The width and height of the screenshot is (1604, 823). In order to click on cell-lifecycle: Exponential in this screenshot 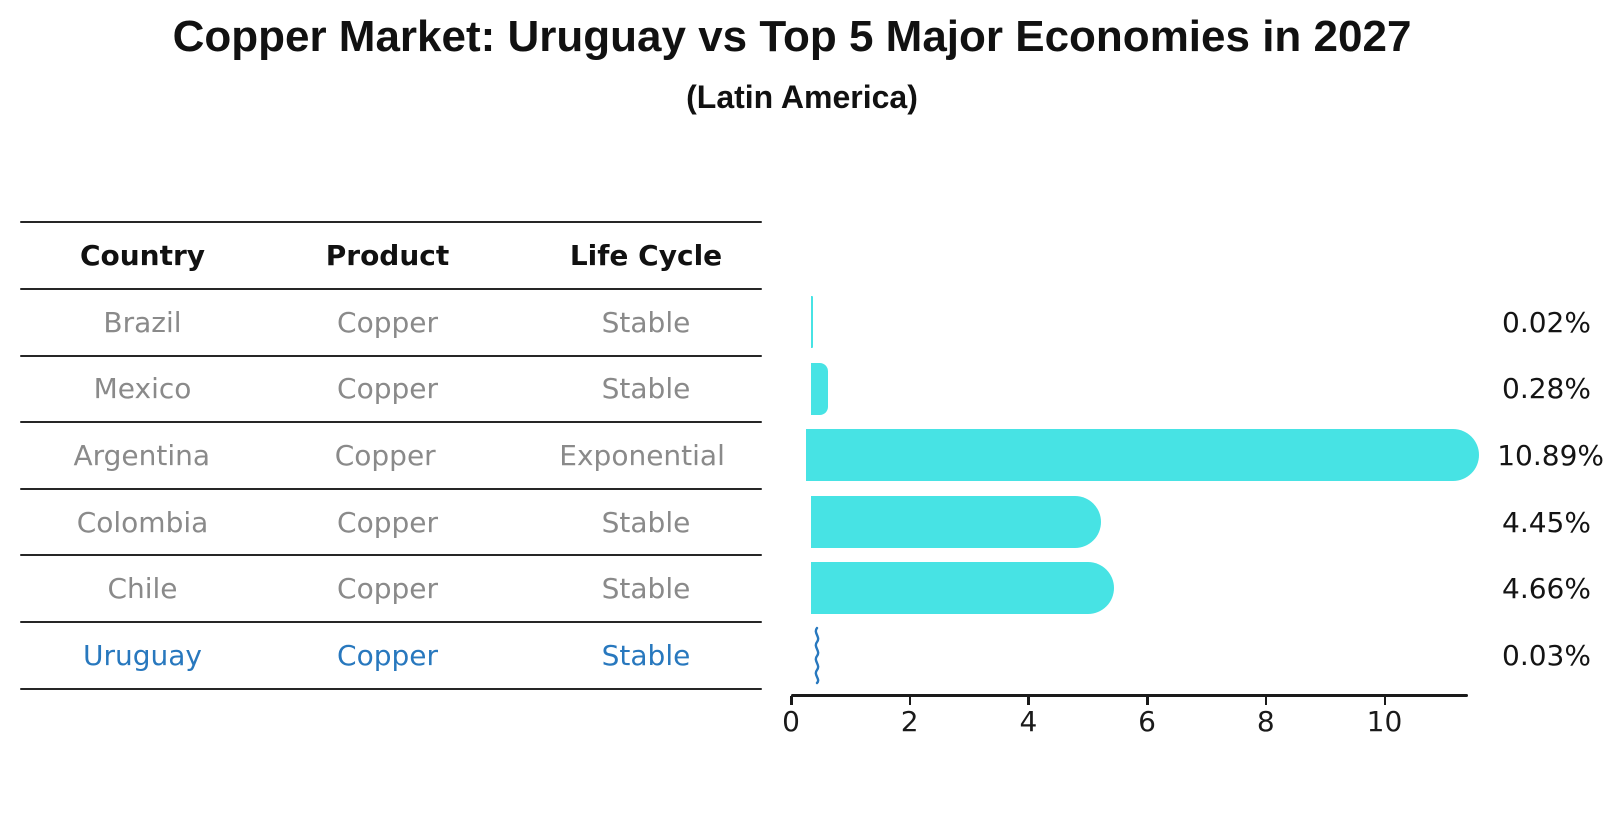, I will do `click(642, 455)`.